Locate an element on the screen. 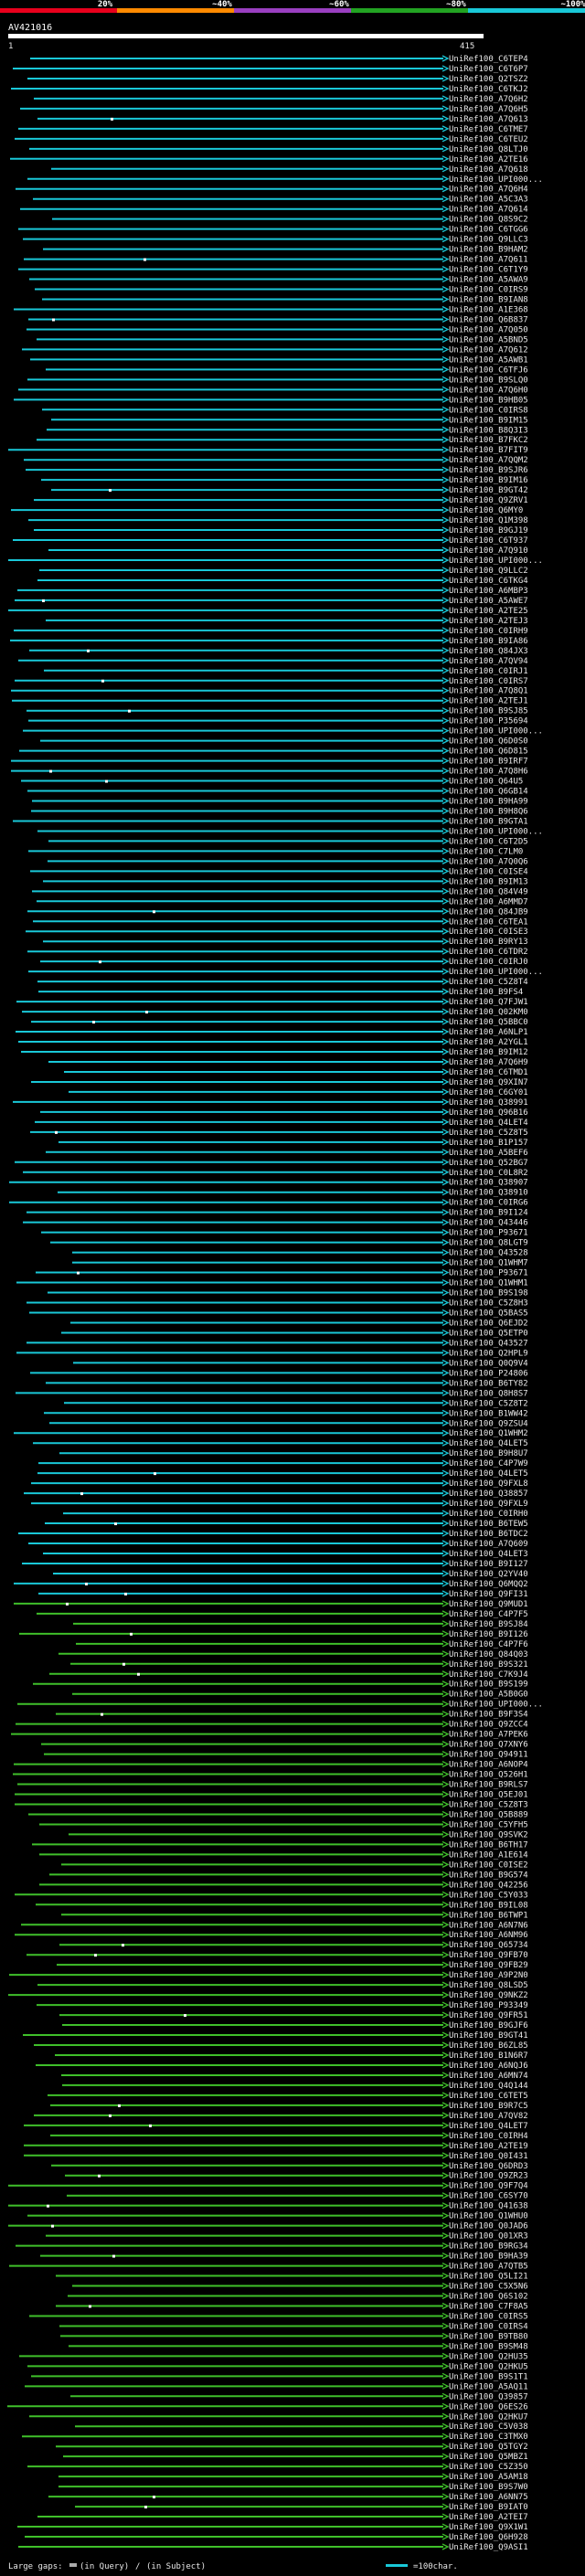 This screenshot has width=585, height=2576. hit-label: UniRef100_B9S321 is located at coordinates (489, 1665).